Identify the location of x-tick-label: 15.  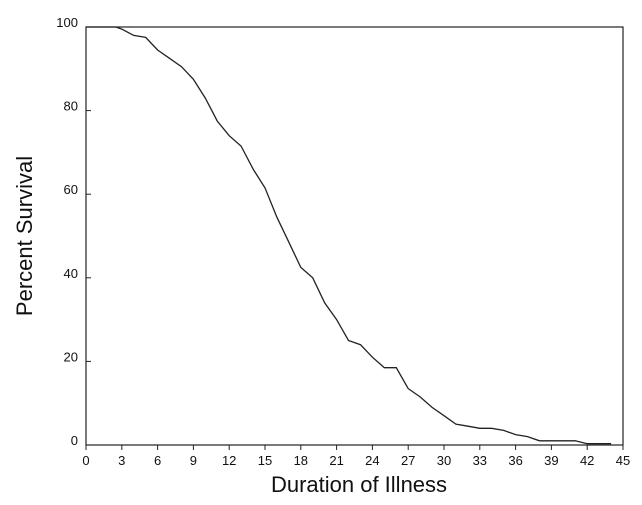
(265, 460).